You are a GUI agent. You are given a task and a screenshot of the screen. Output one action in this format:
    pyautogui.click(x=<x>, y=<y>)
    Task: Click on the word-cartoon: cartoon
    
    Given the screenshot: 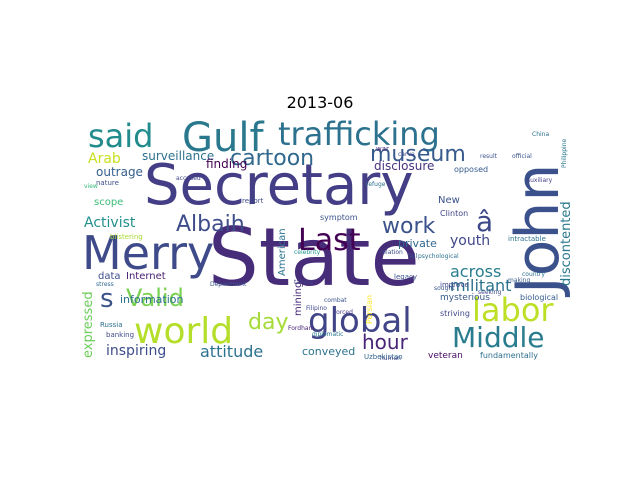 What is the action you would take?
    pyautogui.click(x=272, y=158)
    